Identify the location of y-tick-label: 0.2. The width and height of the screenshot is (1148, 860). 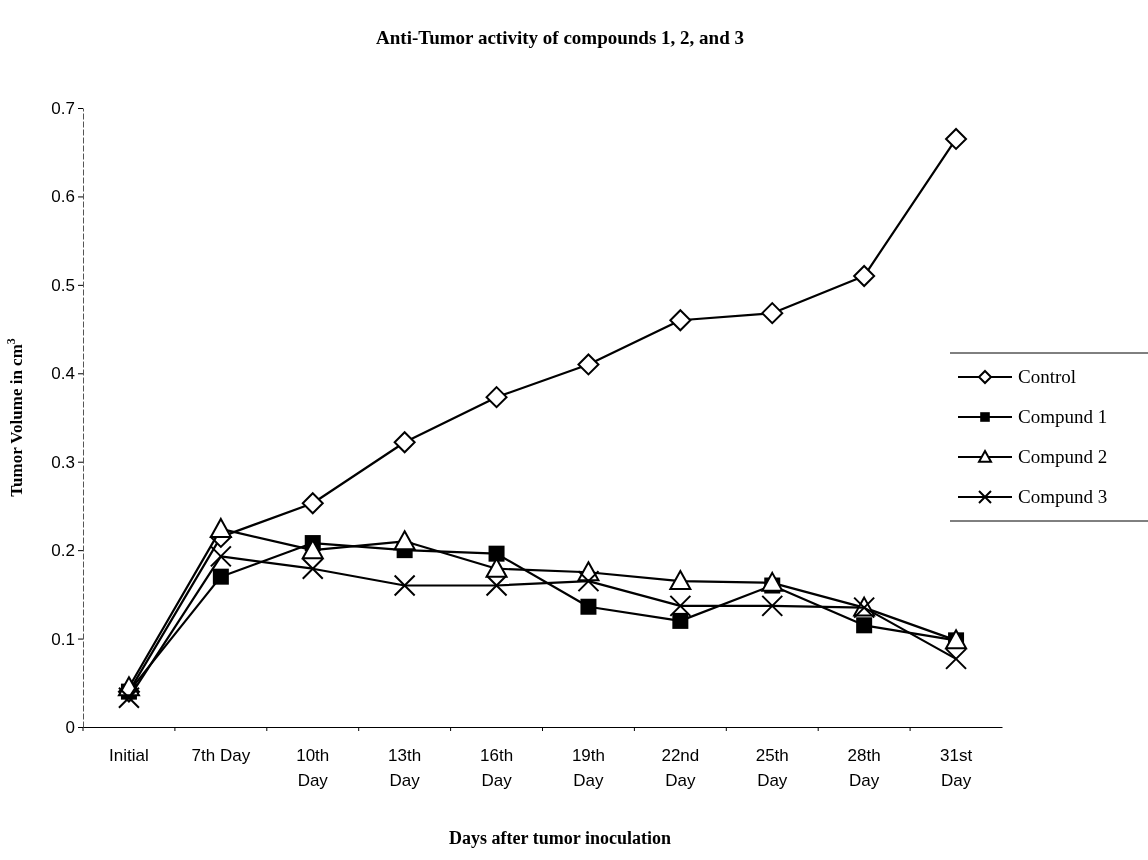
(63, 551).